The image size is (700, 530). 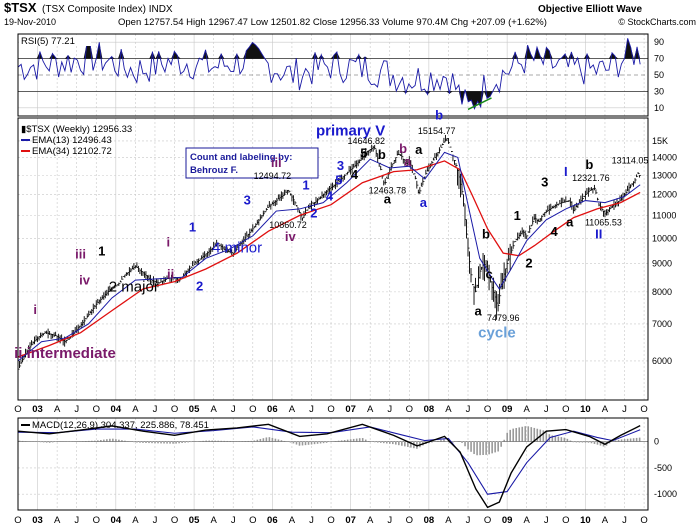 What do you see at coordinates (479, 104) in the screenshot?
I see `rsi-divergence-line` at bounding box center [479, 104].